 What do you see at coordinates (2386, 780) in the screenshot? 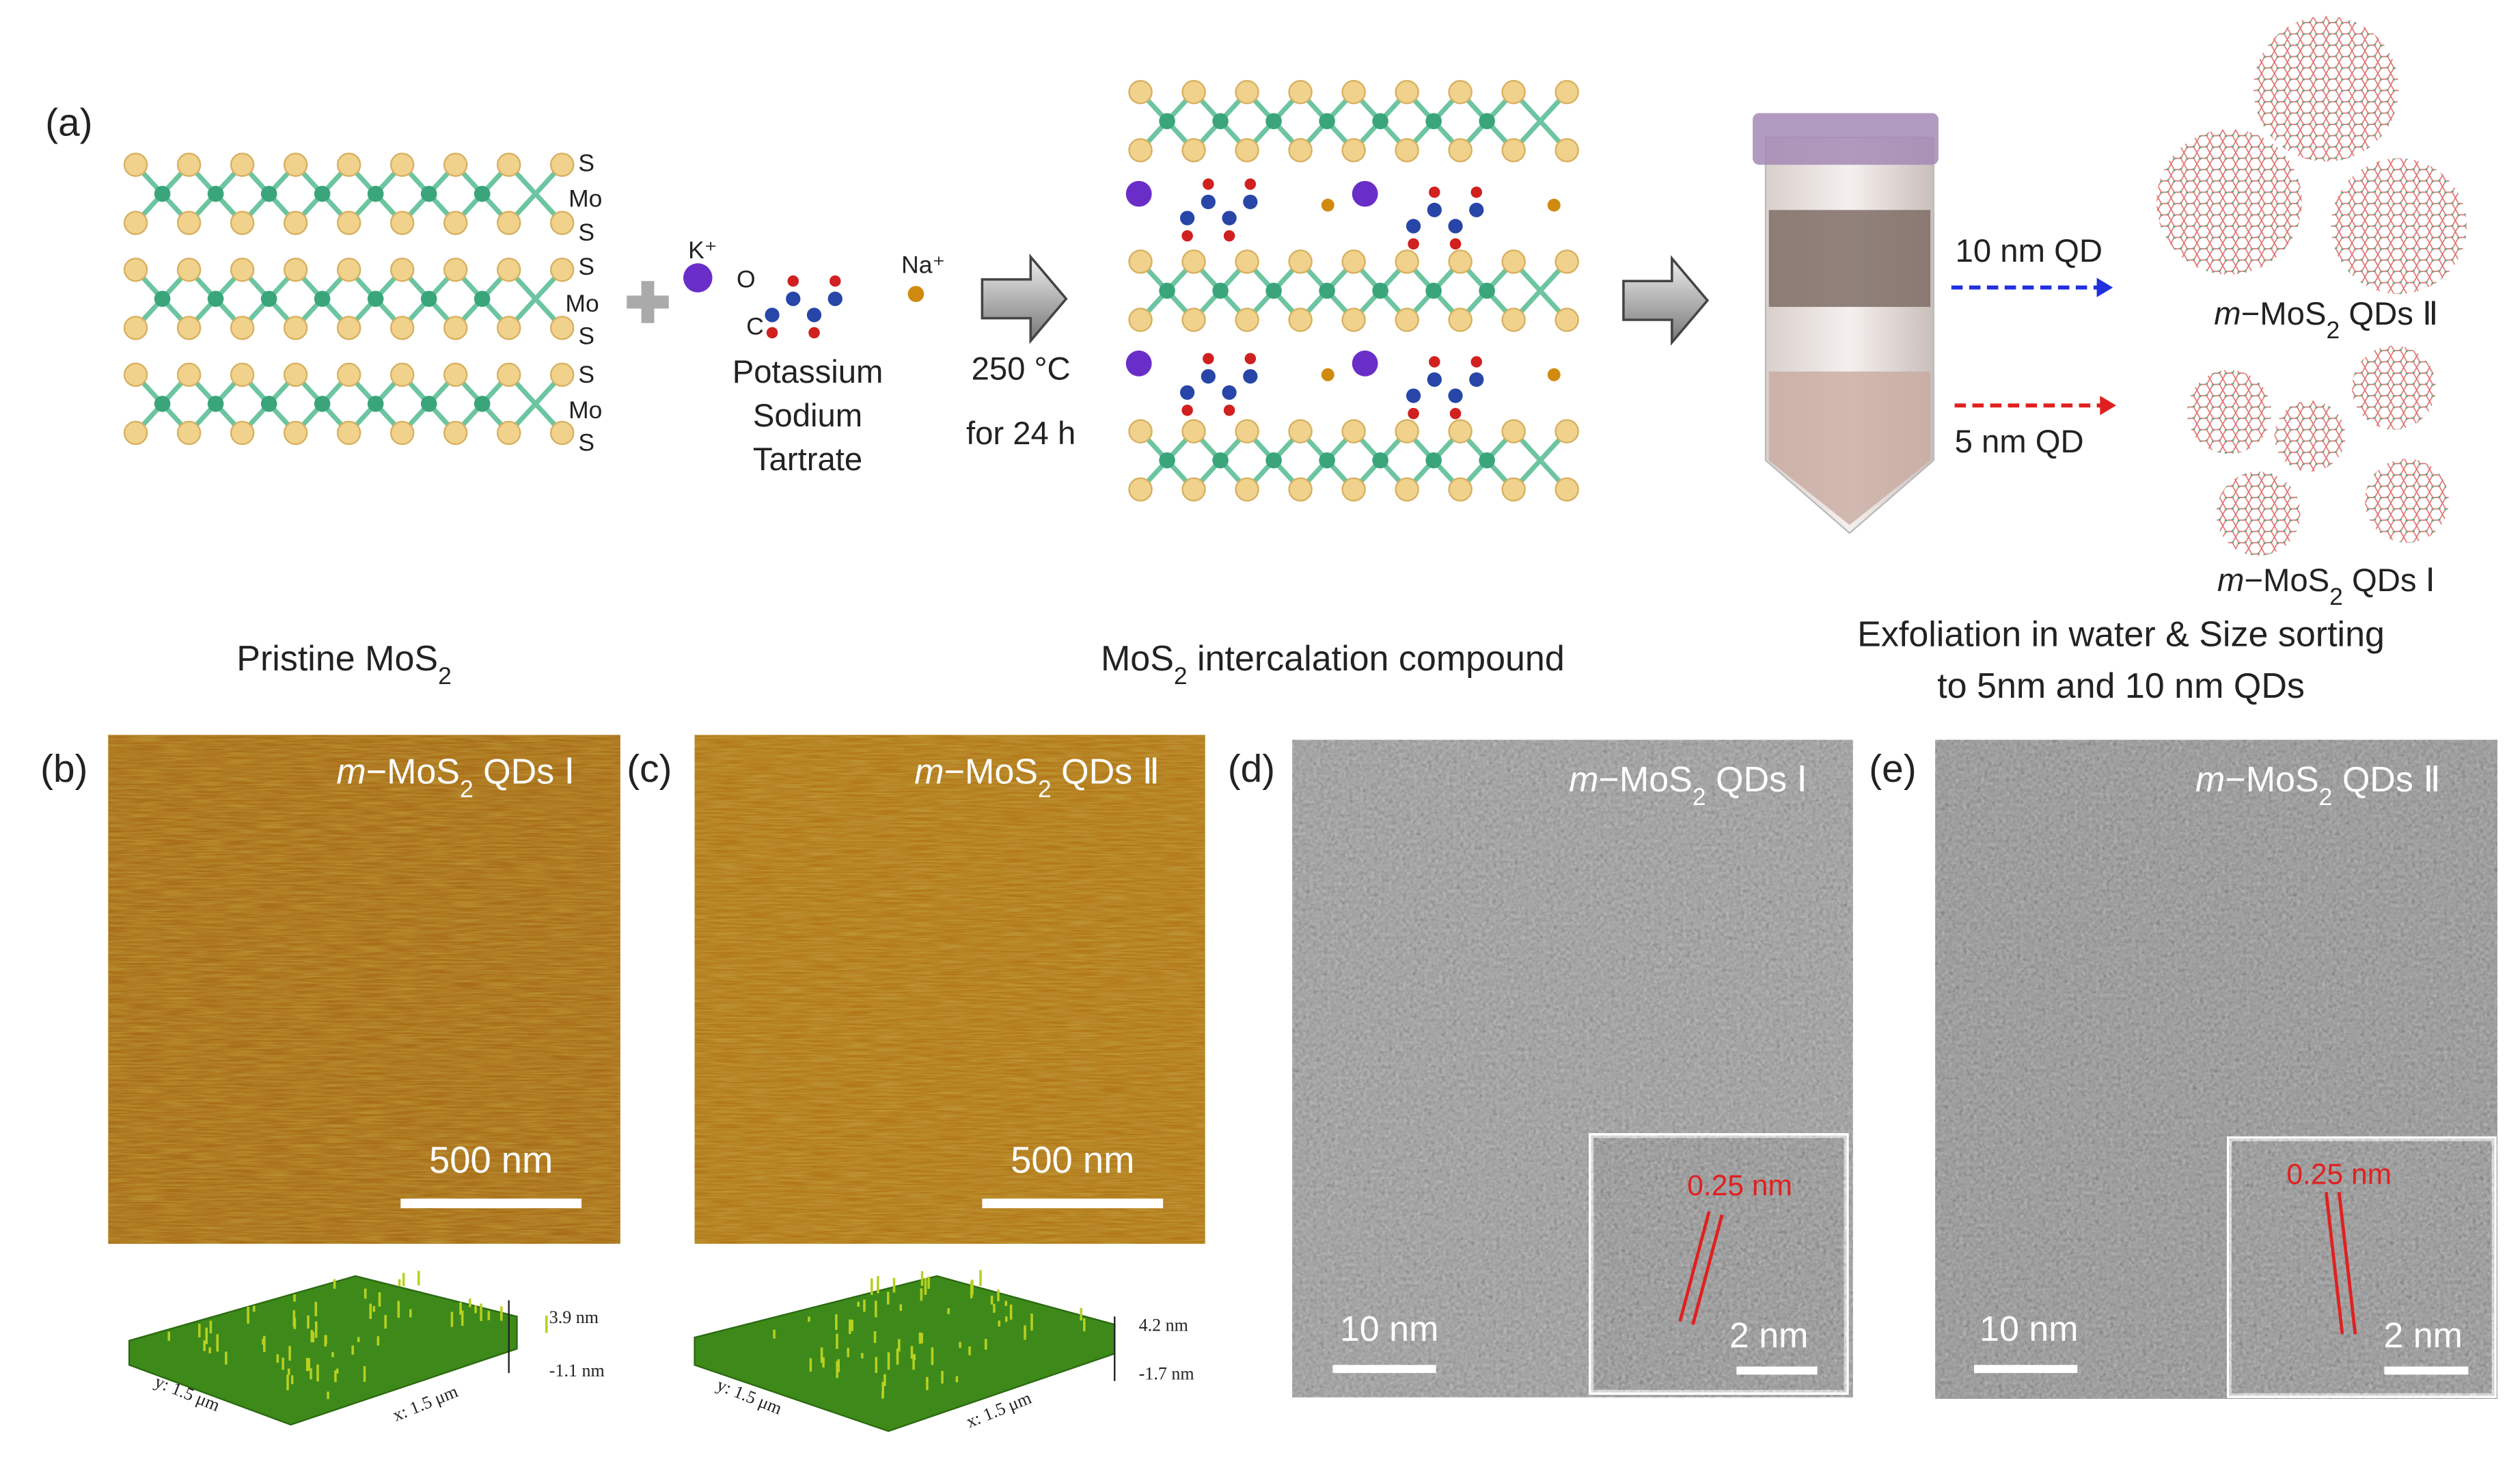
I see `text-part: QDs Ⅱ` at bounding box center [2386, 780].